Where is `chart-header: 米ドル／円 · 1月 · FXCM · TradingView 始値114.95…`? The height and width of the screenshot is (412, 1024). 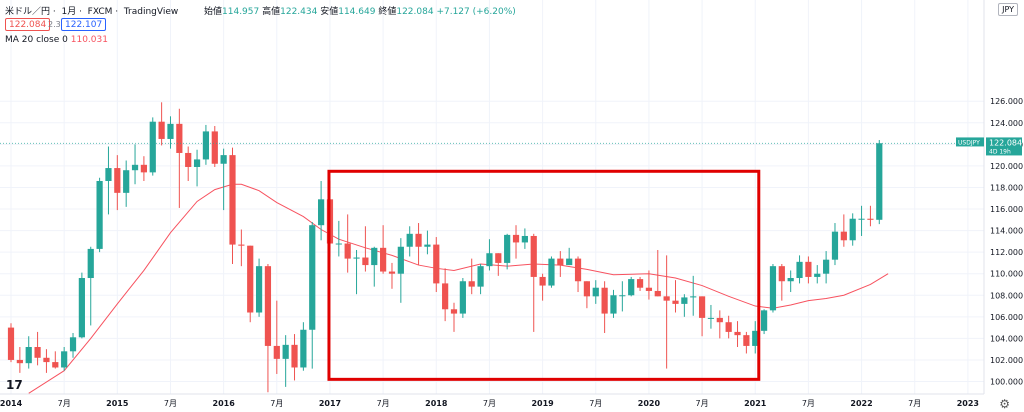
chart-header: 米ドル／円 · 1月 · FXCM · TradingView 始値114.95… is located at coordinates (260, 12).